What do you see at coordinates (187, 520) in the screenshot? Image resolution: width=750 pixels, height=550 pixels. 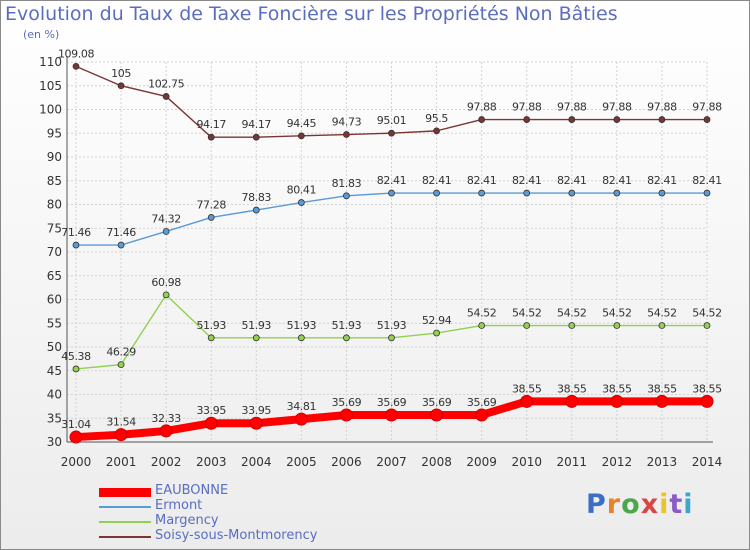 I see `legend-label: Margency` at bounding box center [187, 520].